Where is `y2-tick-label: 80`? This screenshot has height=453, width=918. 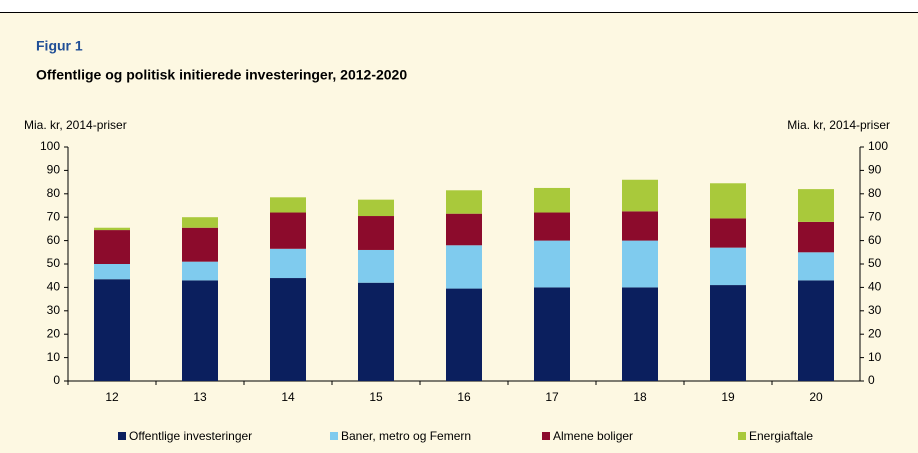 y2-tick-label: 80 is located at coordinates (875, 193).